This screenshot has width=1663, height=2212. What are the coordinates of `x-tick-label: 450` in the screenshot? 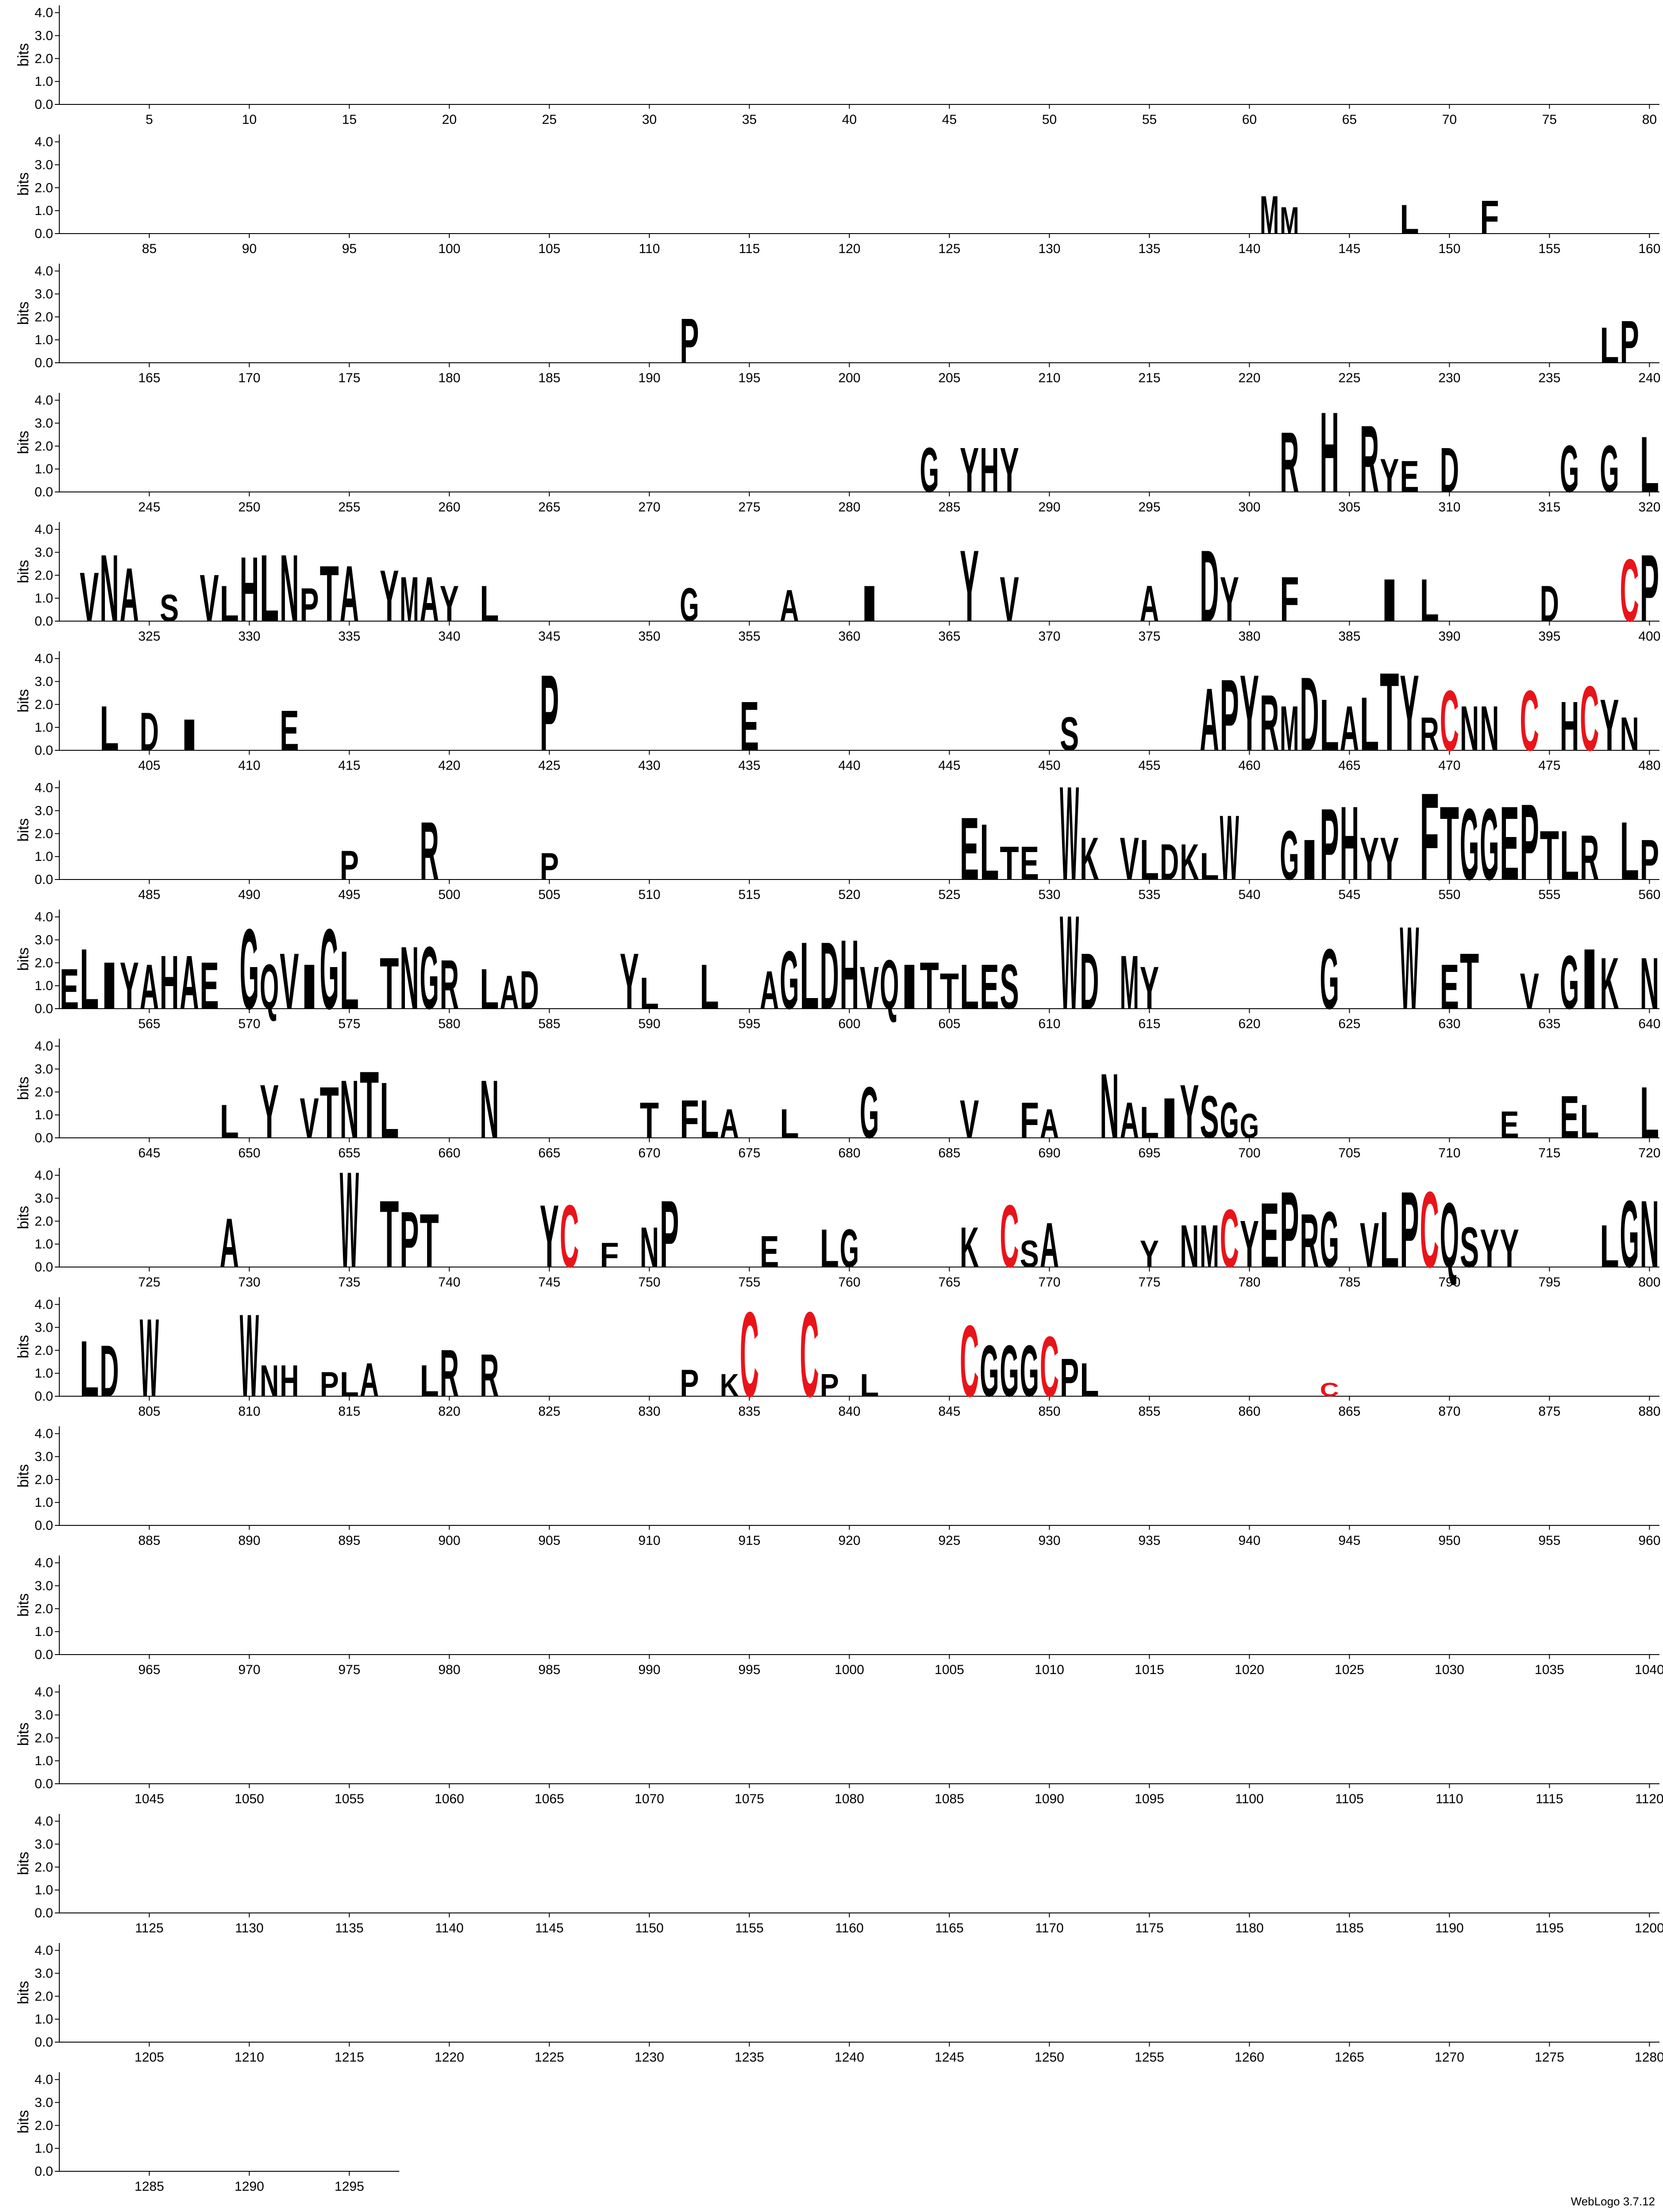 It's located at (1049, 766).